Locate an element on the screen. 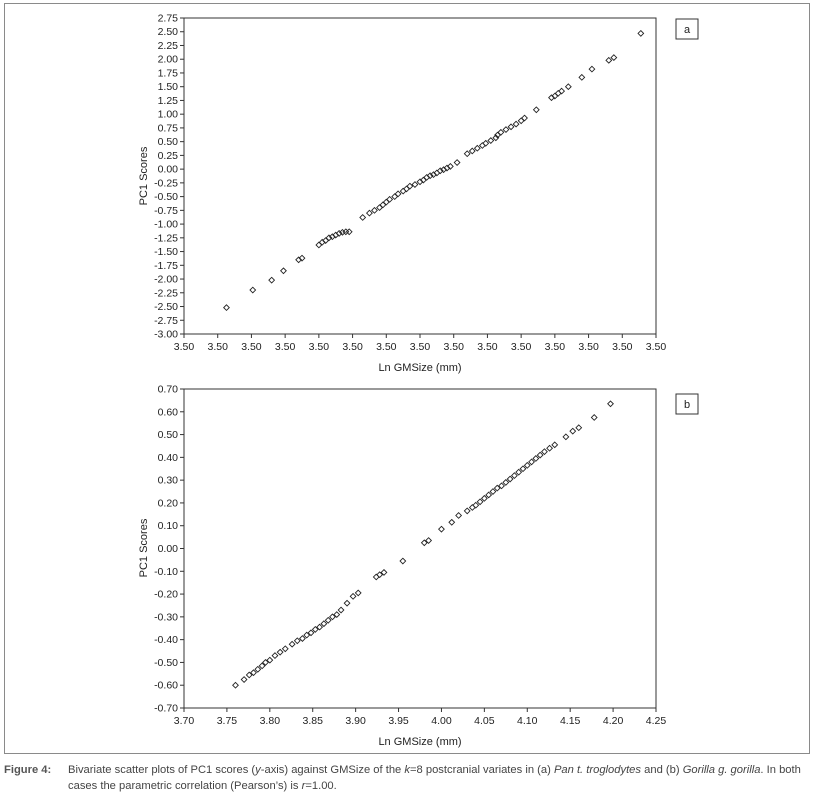  y-tick-label: -0.60 is located at coordinates (166, 686).